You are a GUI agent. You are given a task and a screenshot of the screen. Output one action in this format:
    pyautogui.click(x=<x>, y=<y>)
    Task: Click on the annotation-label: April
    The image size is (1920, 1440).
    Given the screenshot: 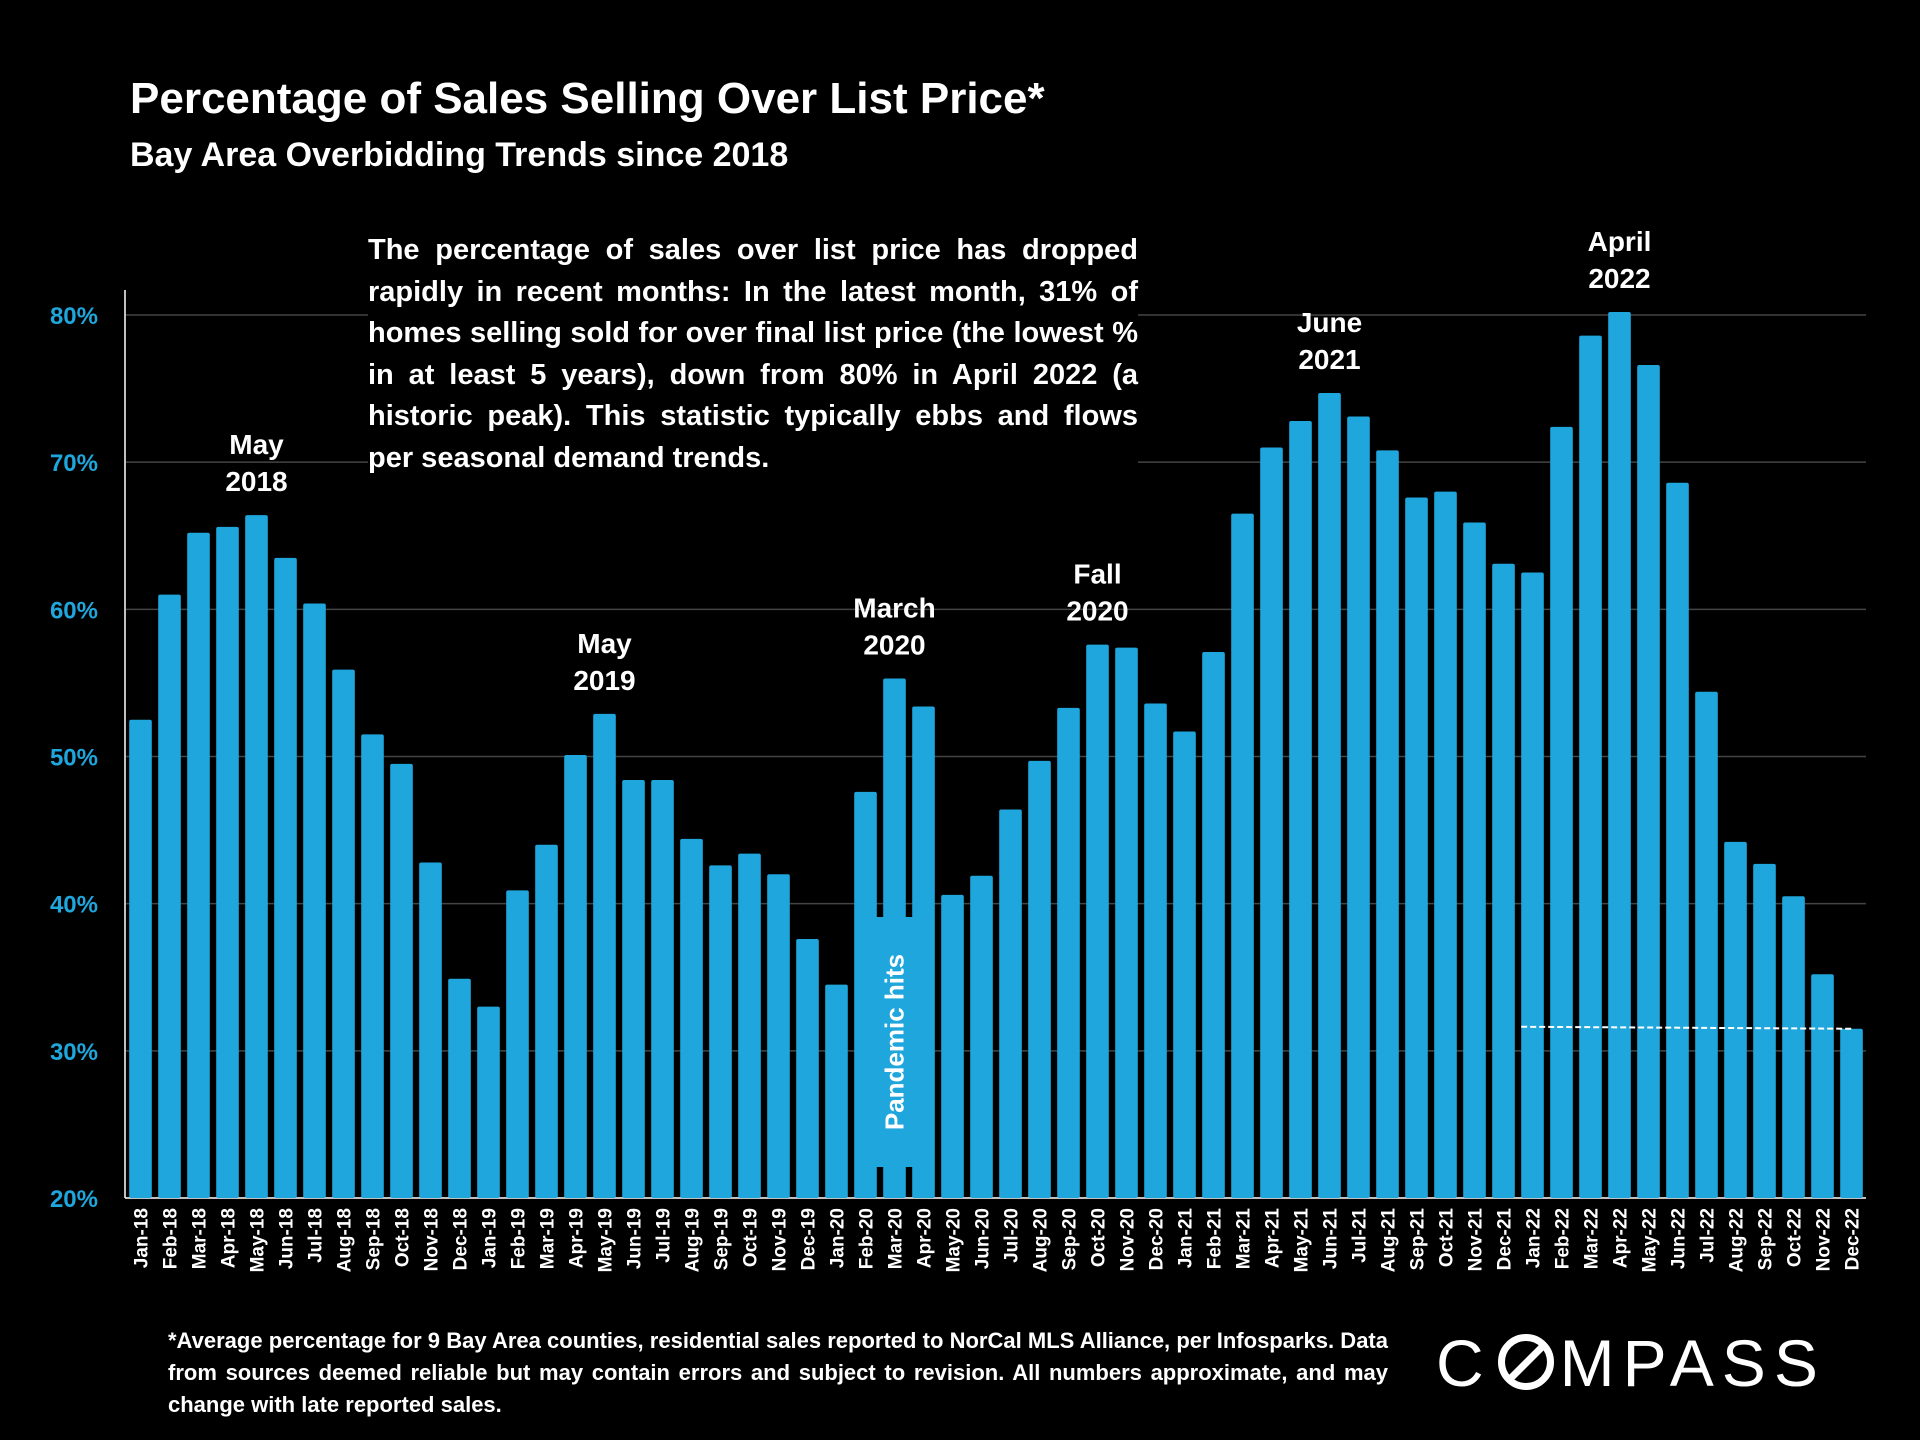 What is the action you would take?
    pyautogui.click(x=1620, y=241)
    